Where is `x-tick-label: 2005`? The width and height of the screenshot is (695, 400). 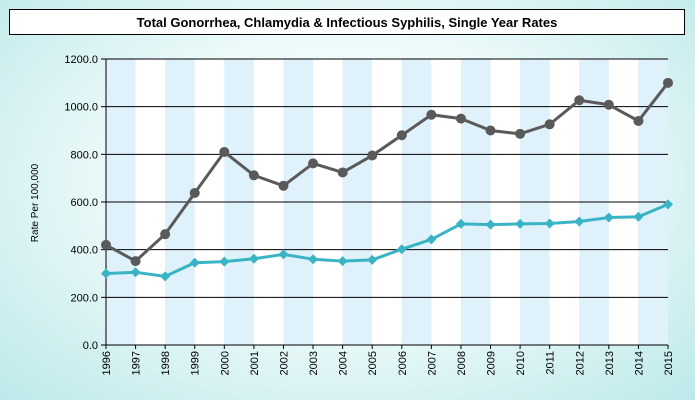 x-tick-label: 2005 is located at coordinates (373, 363).